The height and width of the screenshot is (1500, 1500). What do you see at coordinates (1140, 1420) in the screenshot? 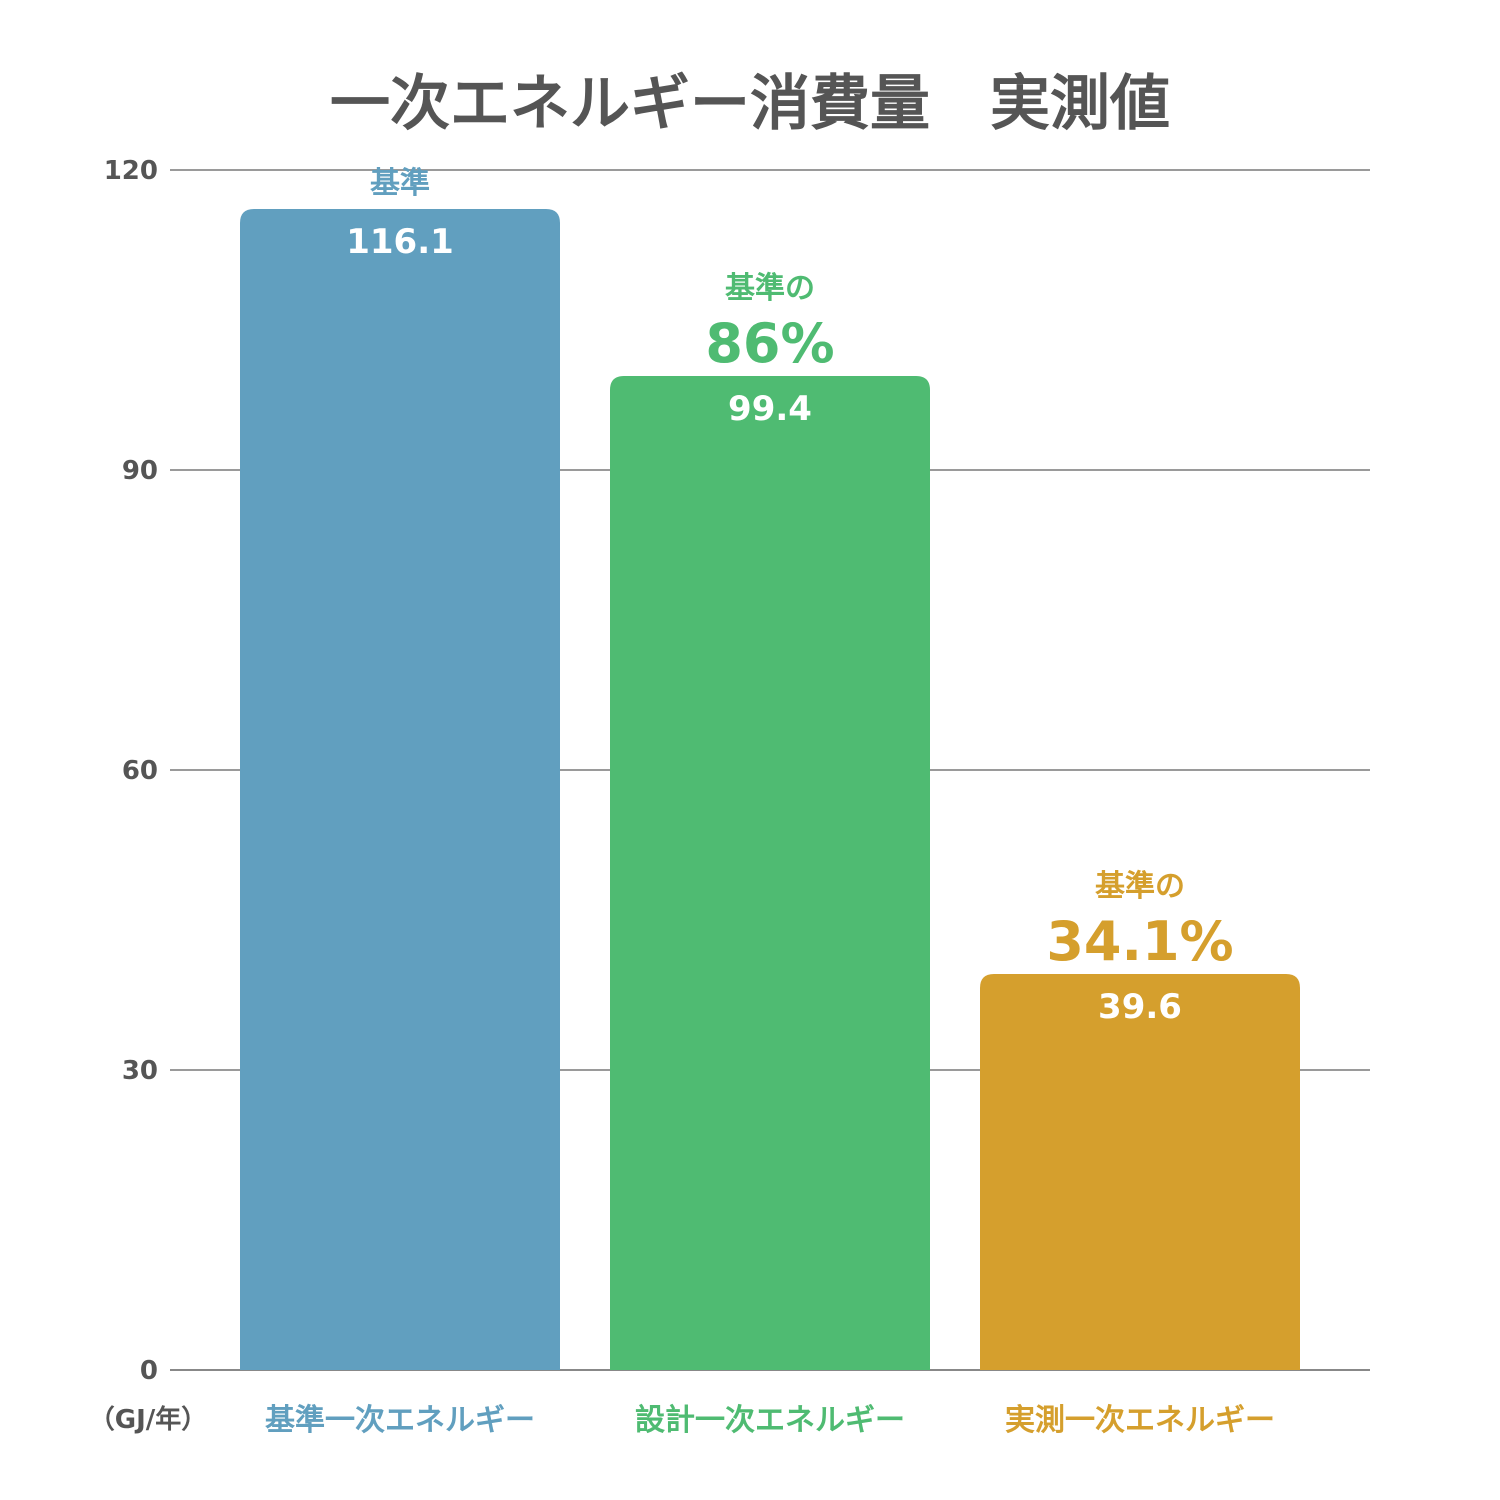
I see `x-category-label: 実測一次エネルギー` at bounding box center [1140, 1420].